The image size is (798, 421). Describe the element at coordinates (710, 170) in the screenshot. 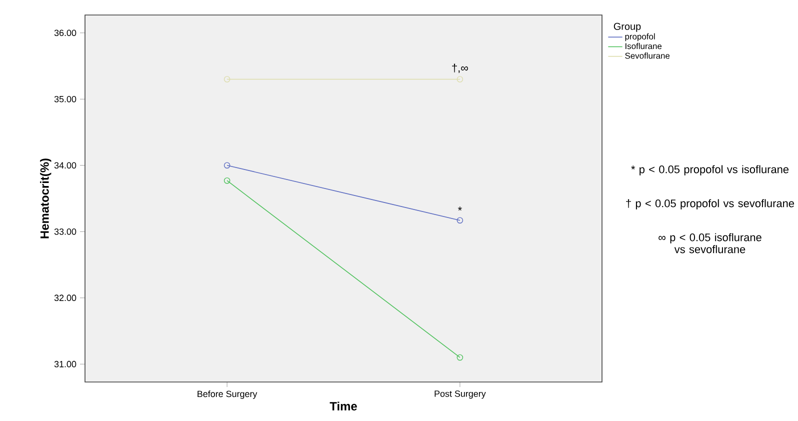

I see `text: * p < 0.05 propofol vs isoflurane` at that location.